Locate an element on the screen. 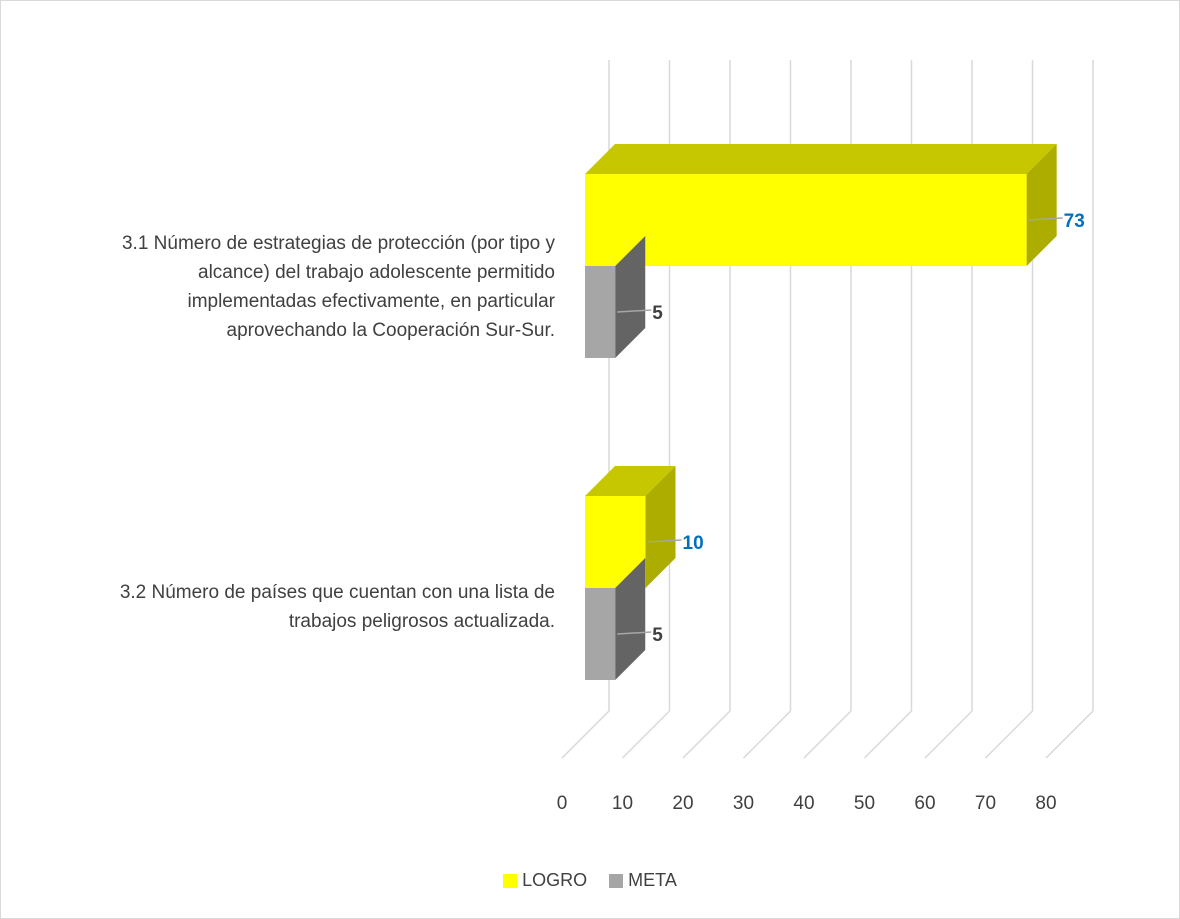 The width and height of the screenshot is (1180, 919). legend: LOGRO META is located at coordinates (590, 880).